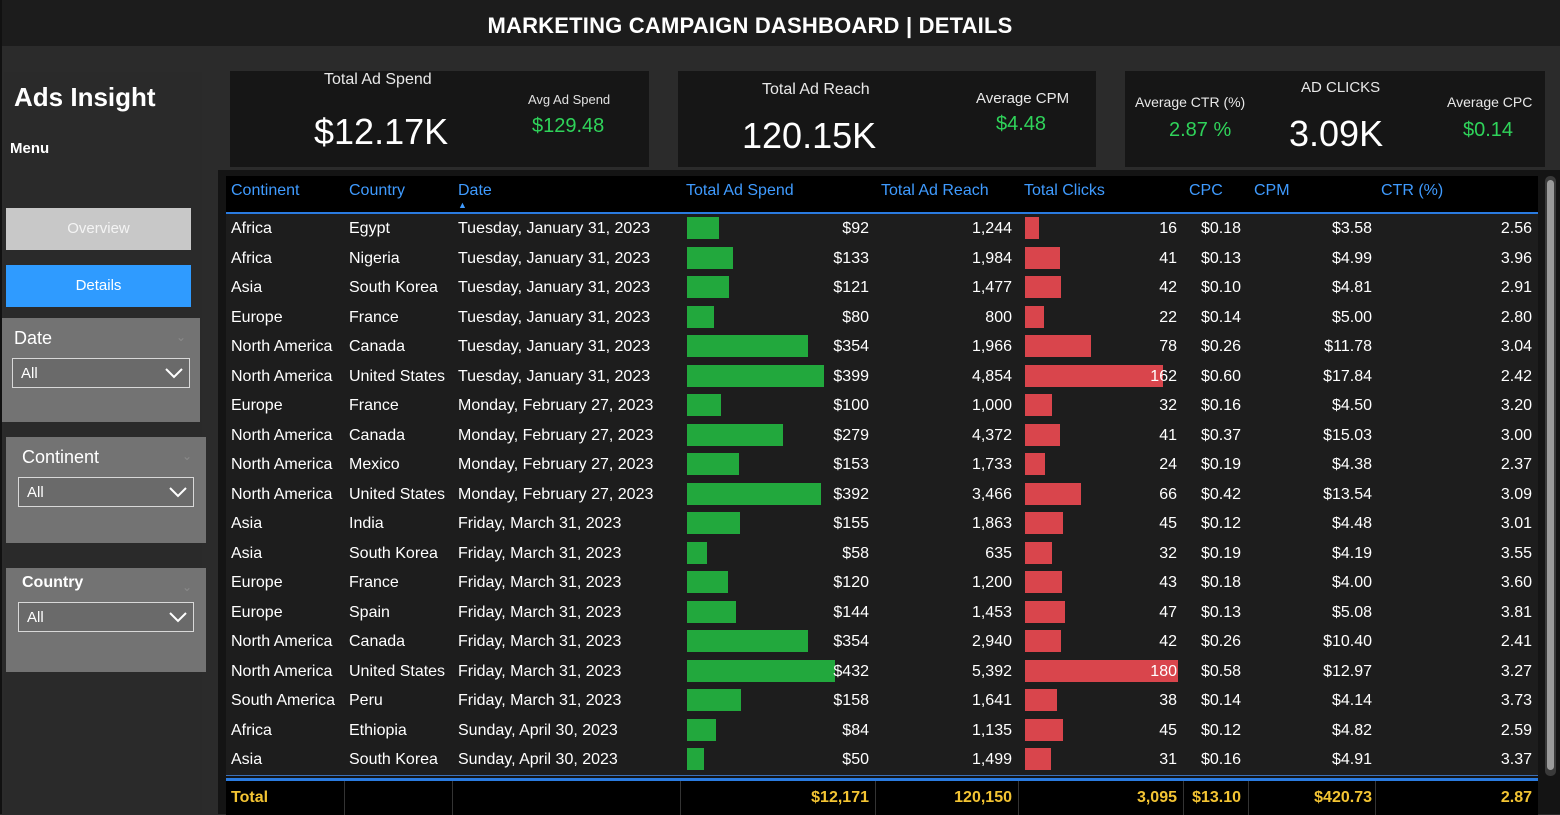  I want to click on details-button: Details, so click(98, 286).